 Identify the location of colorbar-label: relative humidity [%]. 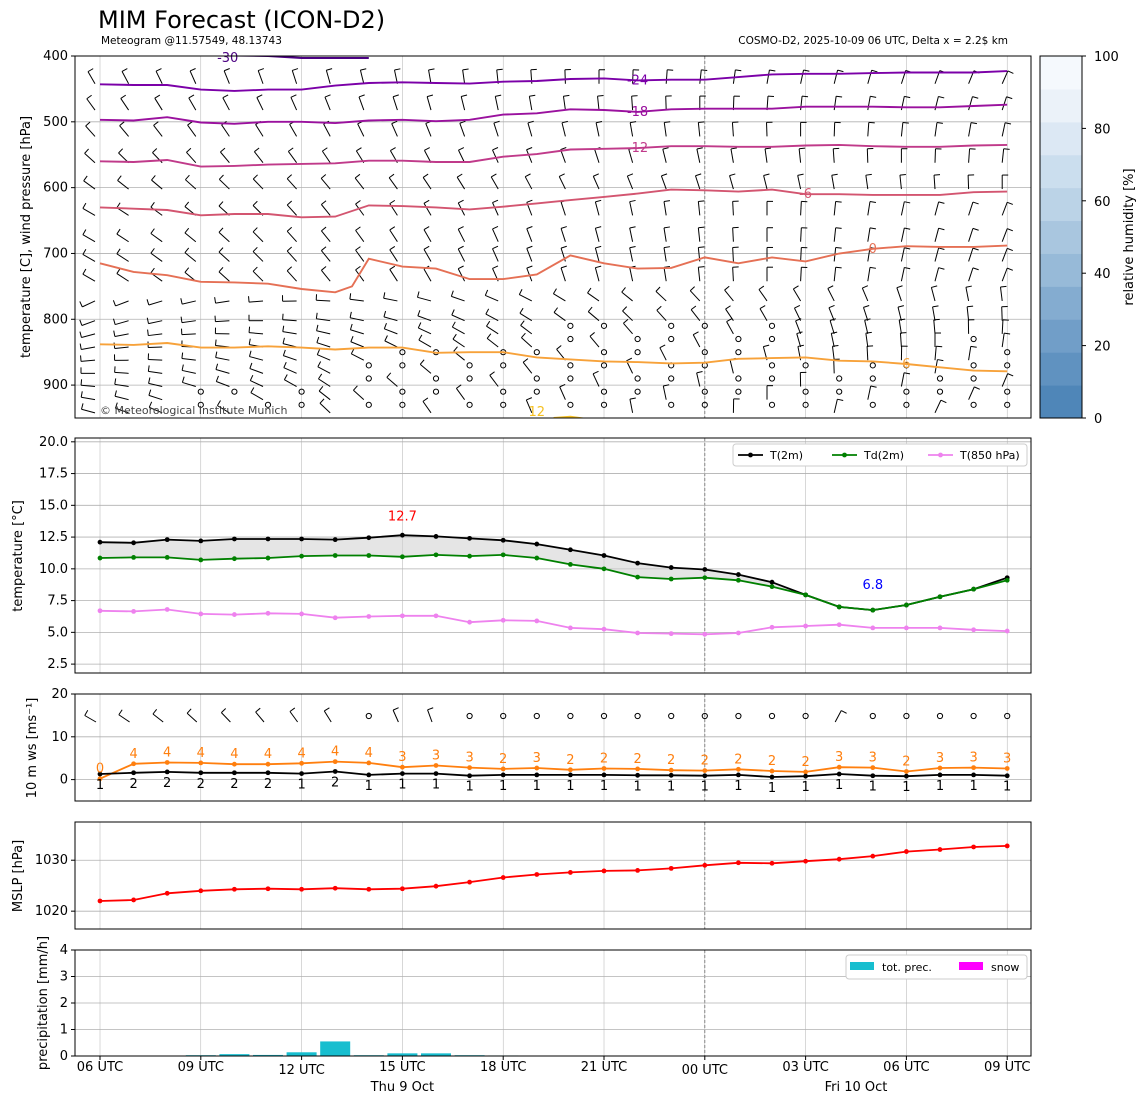
(1129, 236).